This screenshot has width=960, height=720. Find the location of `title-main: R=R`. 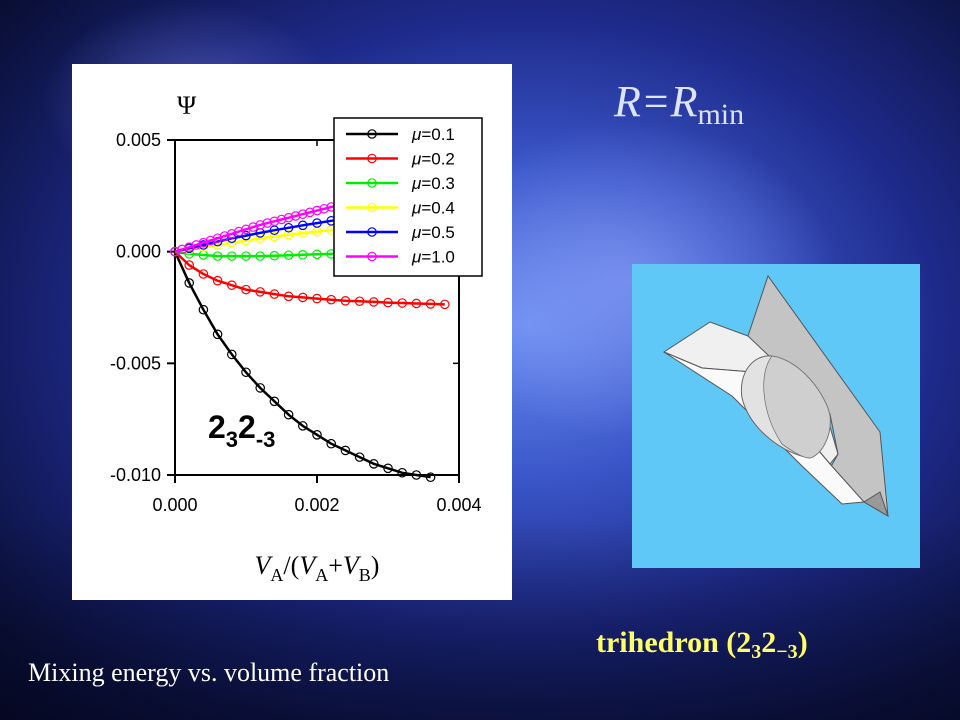

title-main: R=R is located at coordinates (656, 101).